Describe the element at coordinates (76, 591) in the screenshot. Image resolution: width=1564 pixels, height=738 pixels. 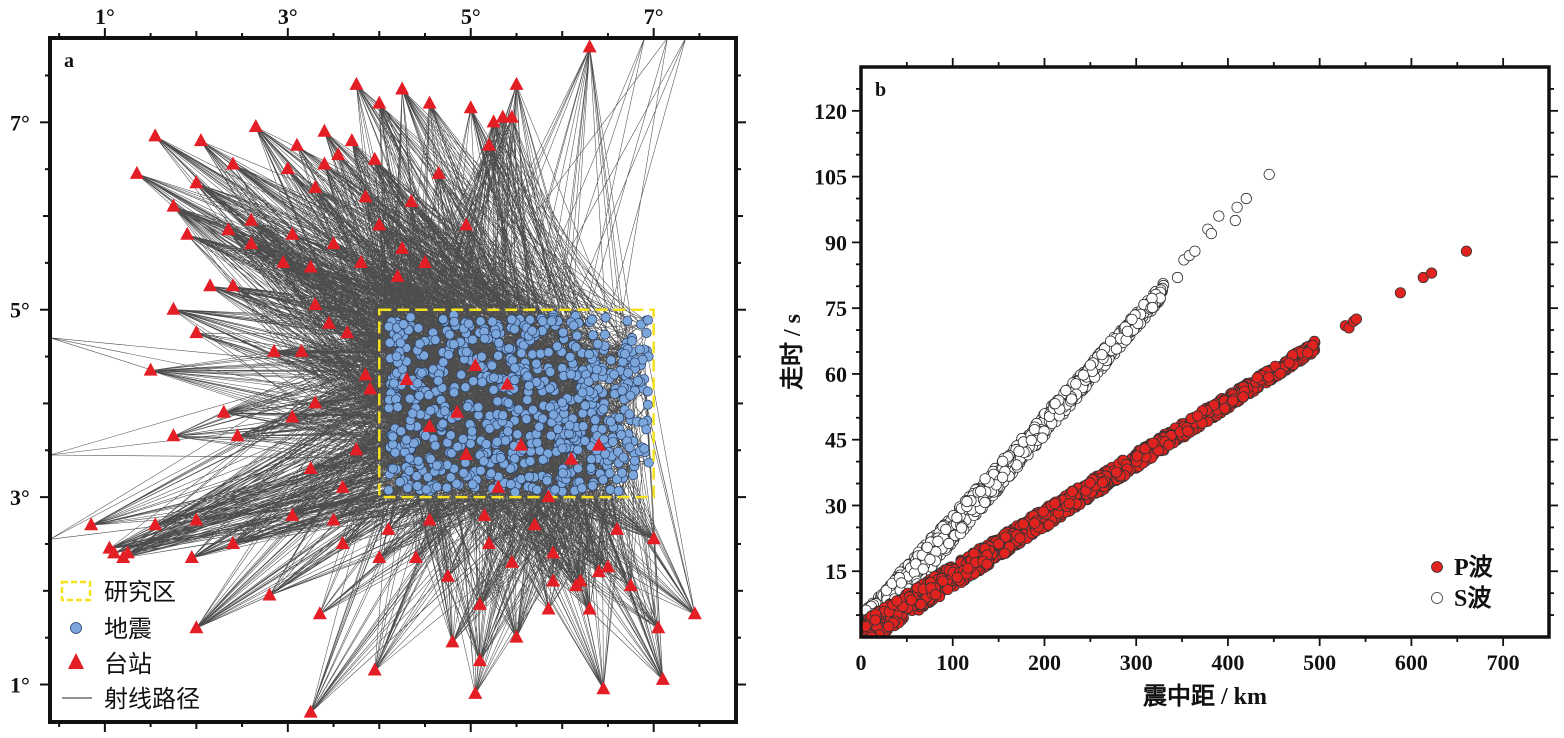
I see `legend-study-area-swatch` at that location.